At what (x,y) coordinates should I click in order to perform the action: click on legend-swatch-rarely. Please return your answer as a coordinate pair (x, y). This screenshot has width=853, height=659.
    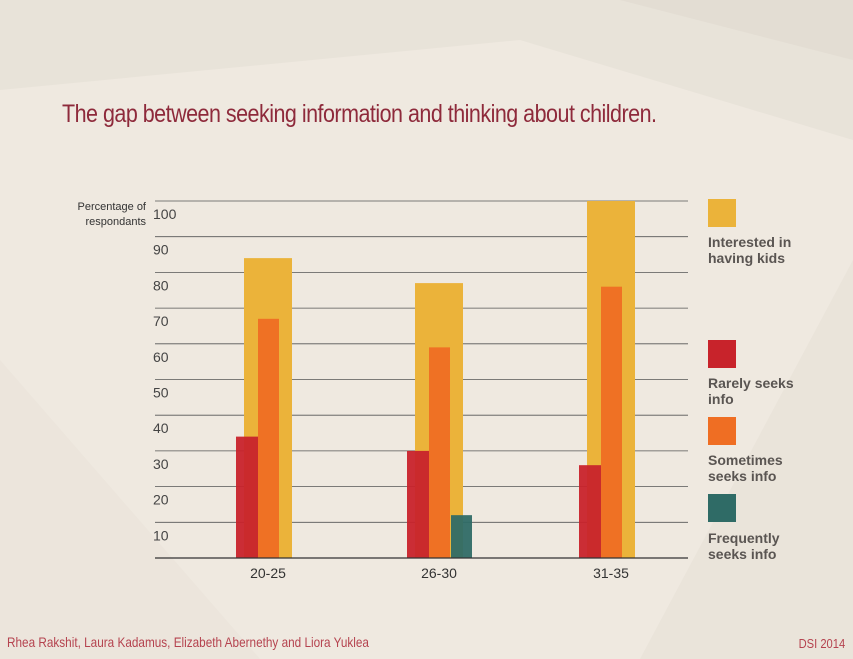
    Looking at the image, I should click on (722, 354).